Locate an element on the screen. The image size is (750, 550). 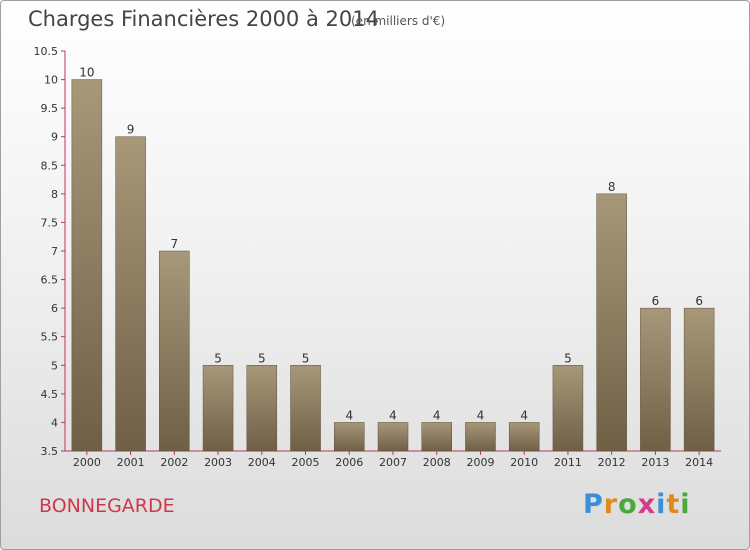
x-tick-label: 2004 is located at coordinates (262, 462).